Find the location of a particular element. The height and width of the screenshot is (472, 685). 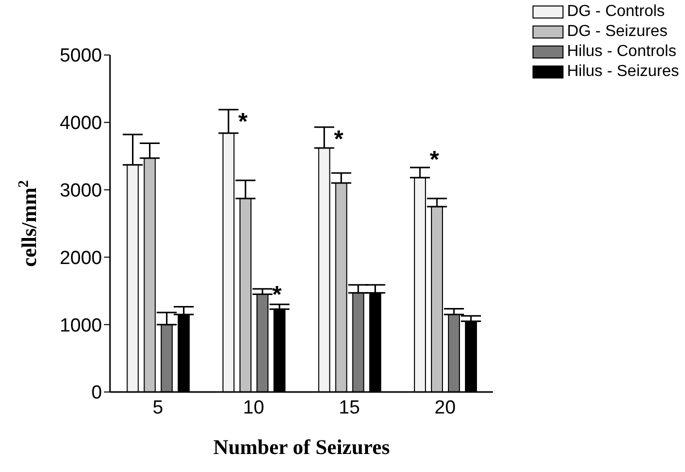

y-tick-label: 5000 is located at coordinates (81, 56).